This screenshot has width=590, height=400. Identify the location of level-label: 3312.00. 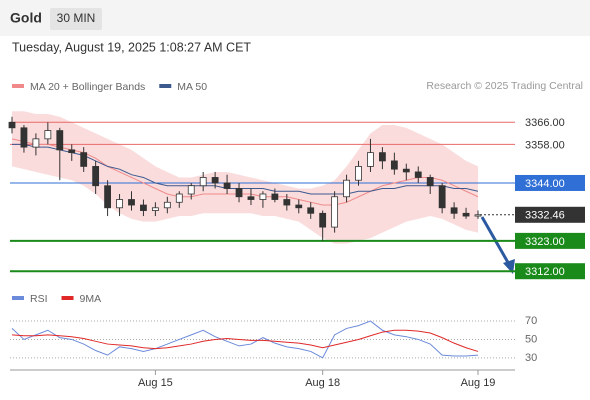
(545, 272).